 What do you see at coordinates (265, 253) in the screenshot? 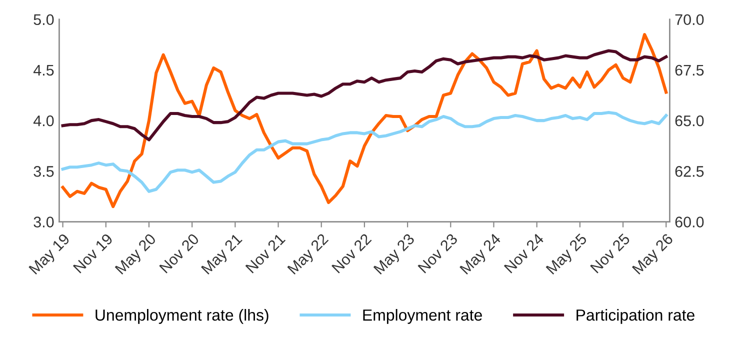
I see `x-tick-label: Nov 21` at bounding box center [265, 253].